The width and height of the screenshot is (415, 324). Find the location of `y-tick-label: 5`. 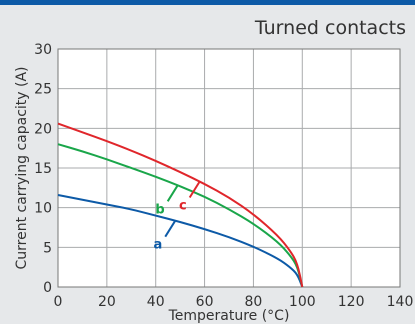

y-tick-label: 5 is located at coordinates (47, 248).